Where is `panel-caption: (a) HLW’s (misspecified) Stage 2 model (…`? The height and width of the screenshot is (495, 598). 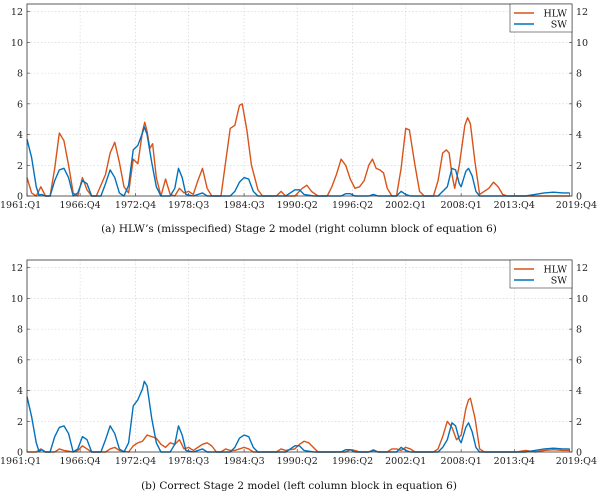
panel-caption: (a) HLW’s (misspecified) Stage 2 model (… is located at coordinates (299, 229).